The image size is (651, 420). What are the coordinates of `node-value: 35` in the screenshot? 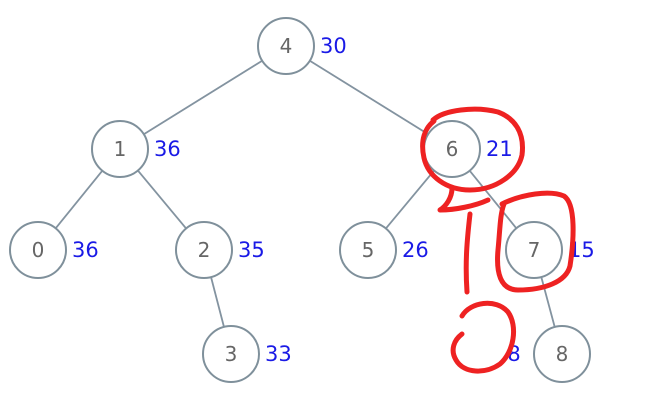 It's located at (251, 250).